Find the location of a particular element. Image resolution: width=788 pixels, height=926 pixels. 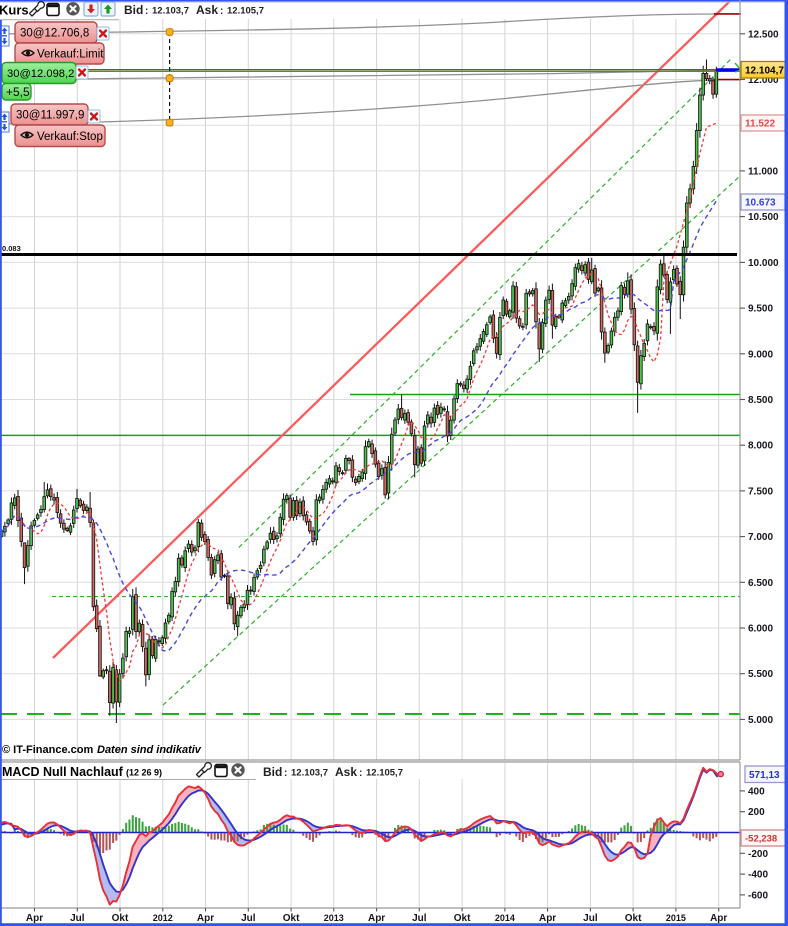

svg-text: 9.000 is located at coordinates (760, 354).